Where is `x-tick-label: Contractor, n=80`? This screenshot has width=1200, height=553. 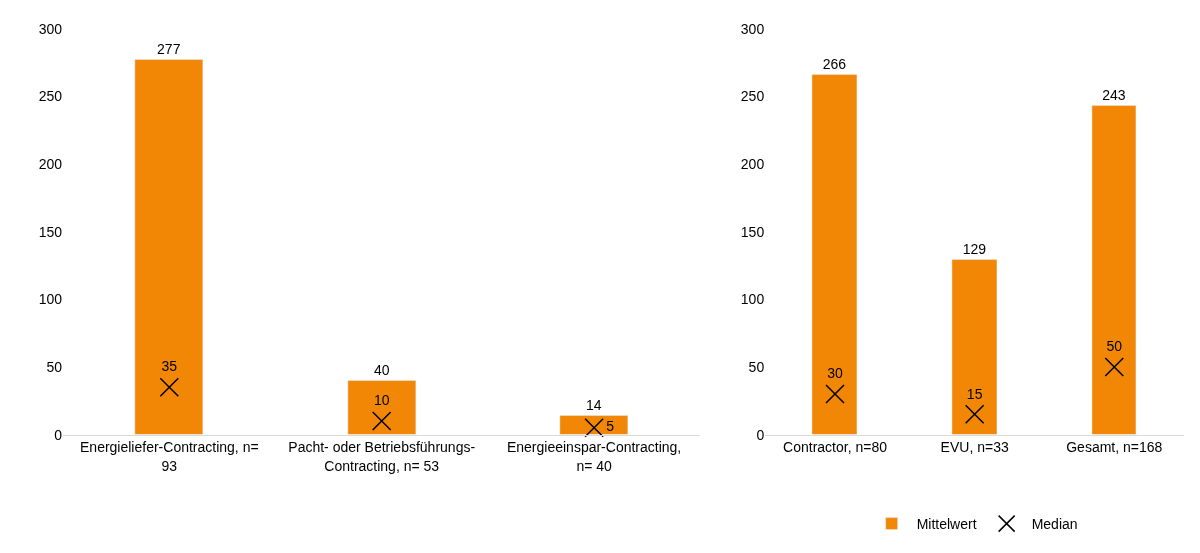 x-tick-label: Contractor, n=80 is located at coordinates (835, 447).